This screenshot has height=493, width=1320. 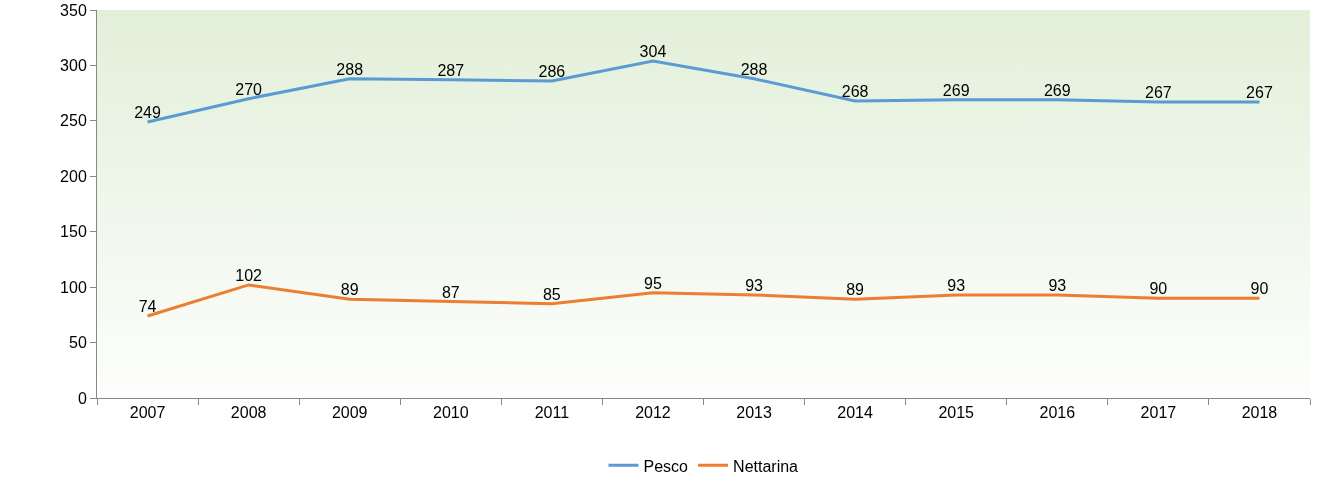 What do you see at coordinates (82, 398) in the screenshot?
I see `y-tick-label: 0` at bounding box center [82, 398].